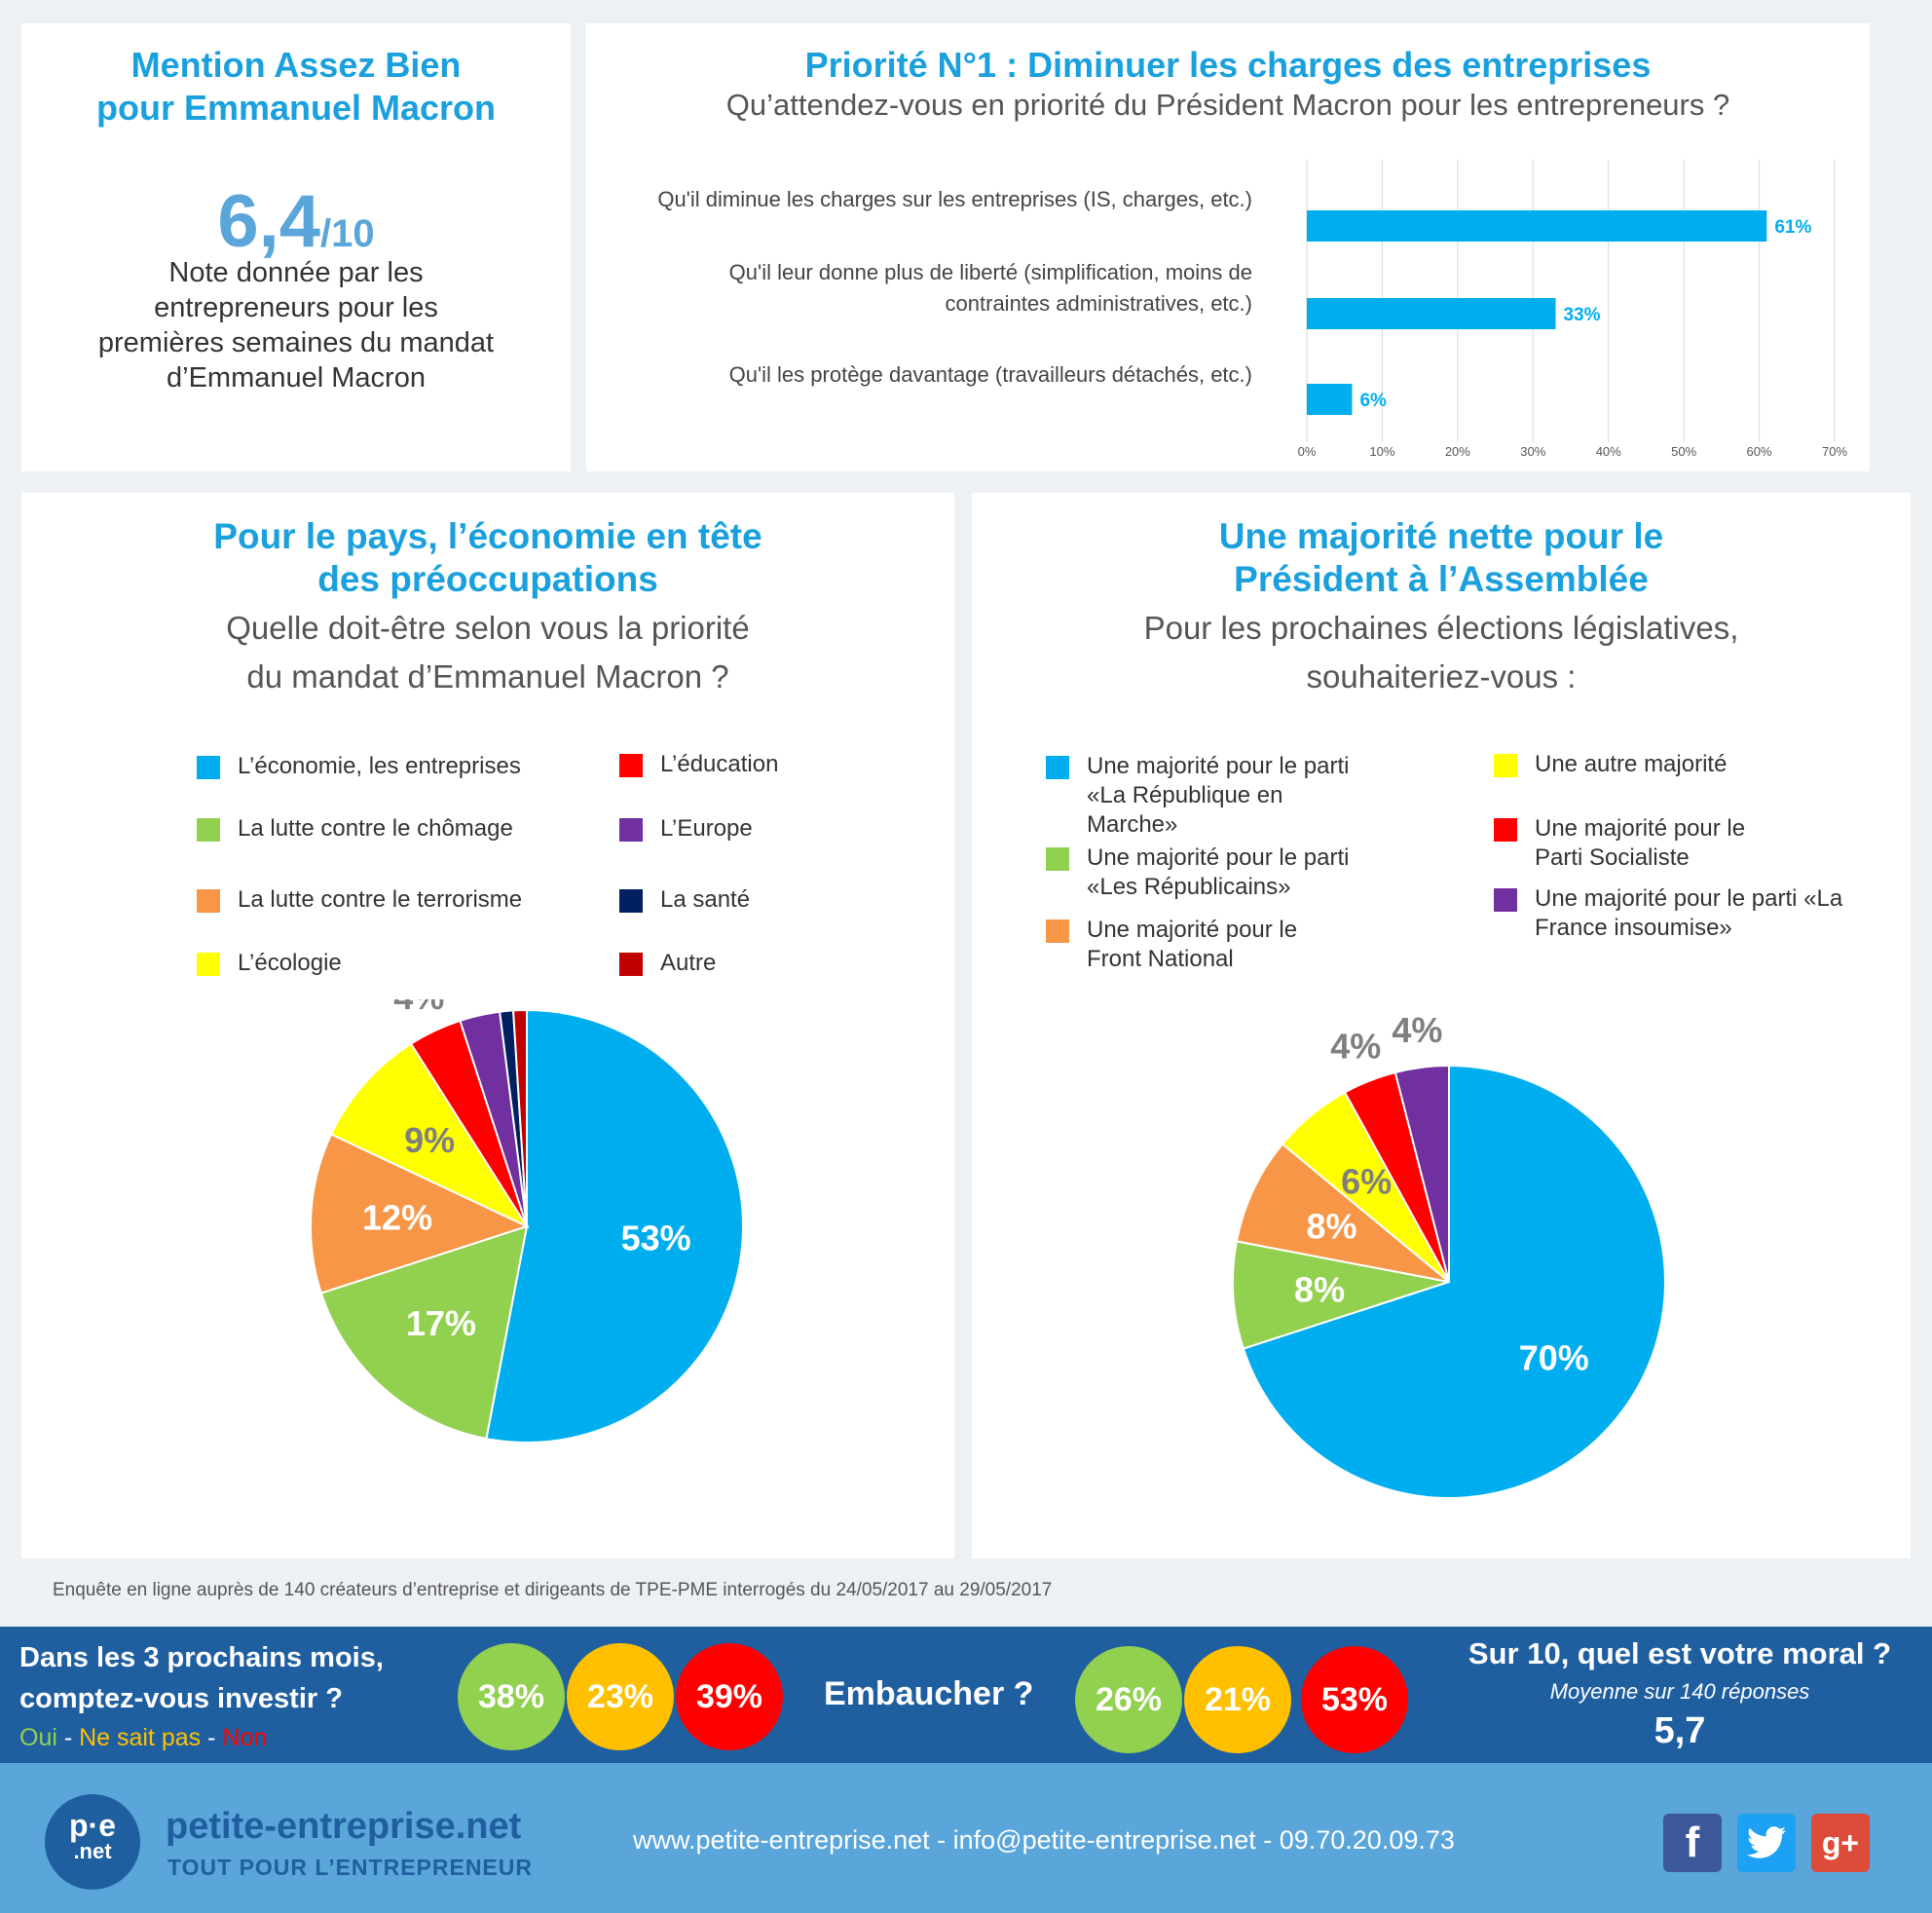 The width and height of the screenshot is (1932, 1913). Describe the element at coordinates (765, 764) in the screenshot. I see `country-legend-item: L’éducation` at that location.